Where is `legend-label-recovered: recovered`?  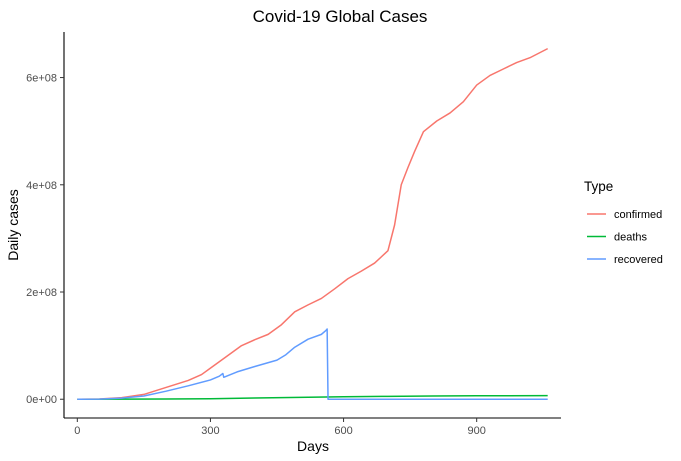
legend-label-recovered: recovered is located at coordinates (638, 260).